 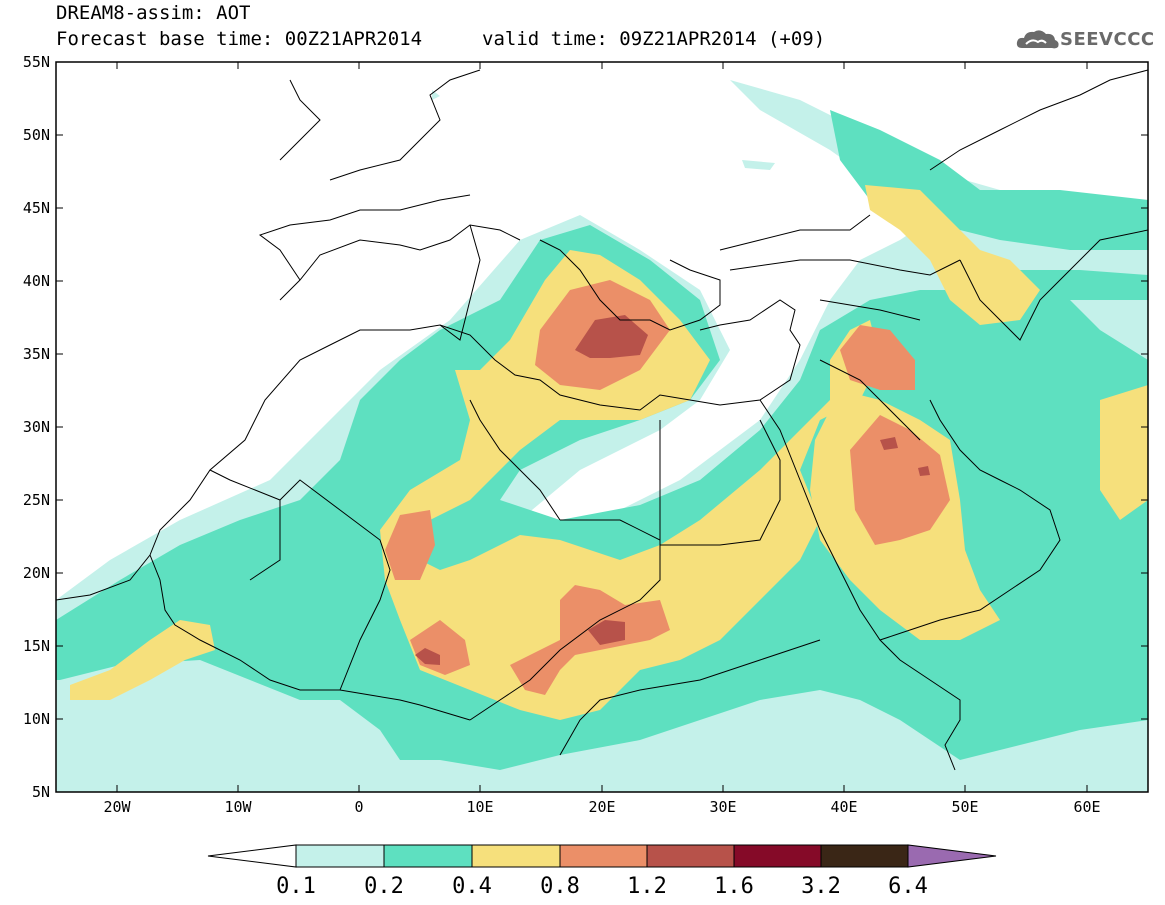 I want to click on lon-label: 20E, so click(x=601, y=807).